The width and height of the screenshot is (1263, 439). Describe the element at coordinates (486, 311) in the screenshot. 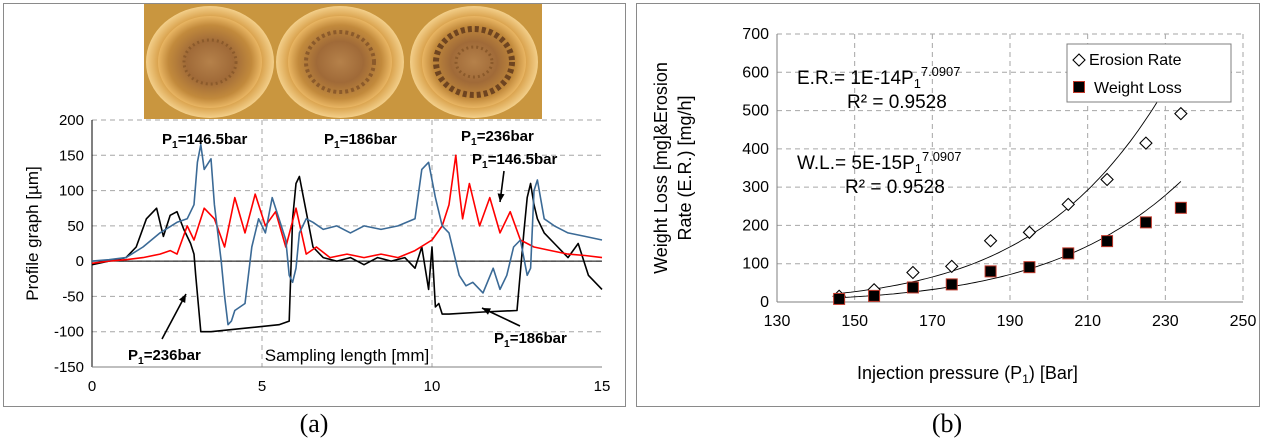

I see `arrow-p186-head` at that location.